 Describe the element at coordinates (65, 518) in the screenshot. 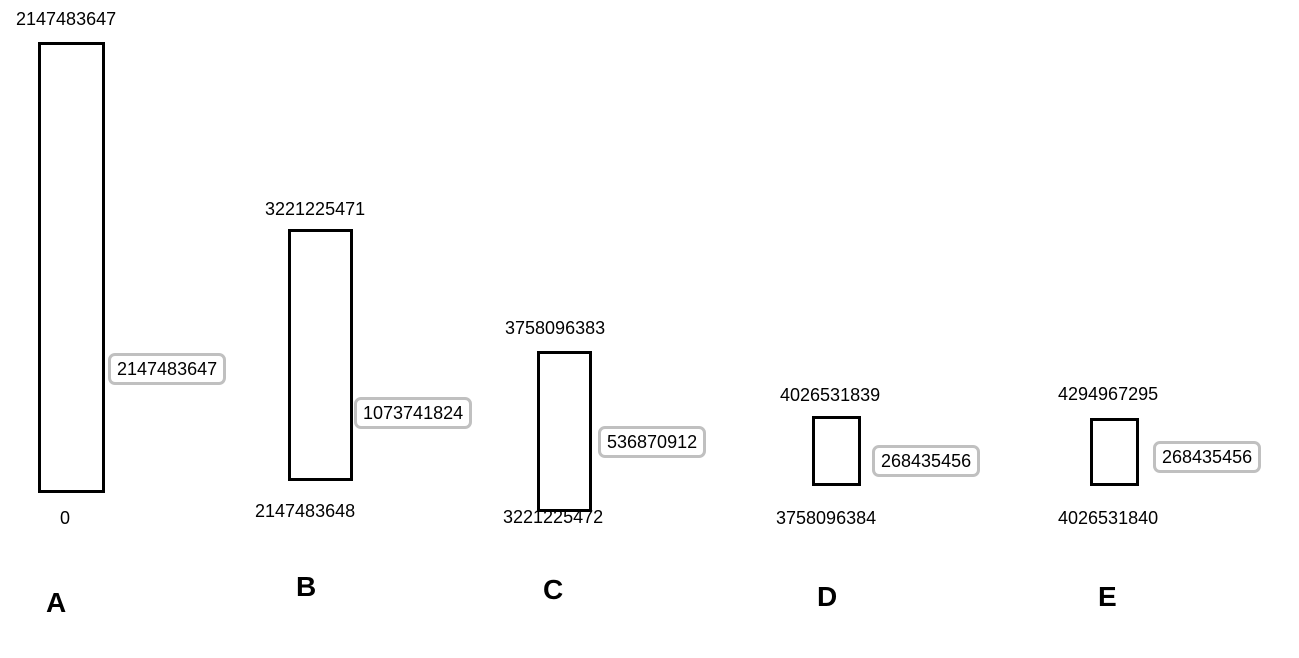

I see `bottom-value: 0` at that location.